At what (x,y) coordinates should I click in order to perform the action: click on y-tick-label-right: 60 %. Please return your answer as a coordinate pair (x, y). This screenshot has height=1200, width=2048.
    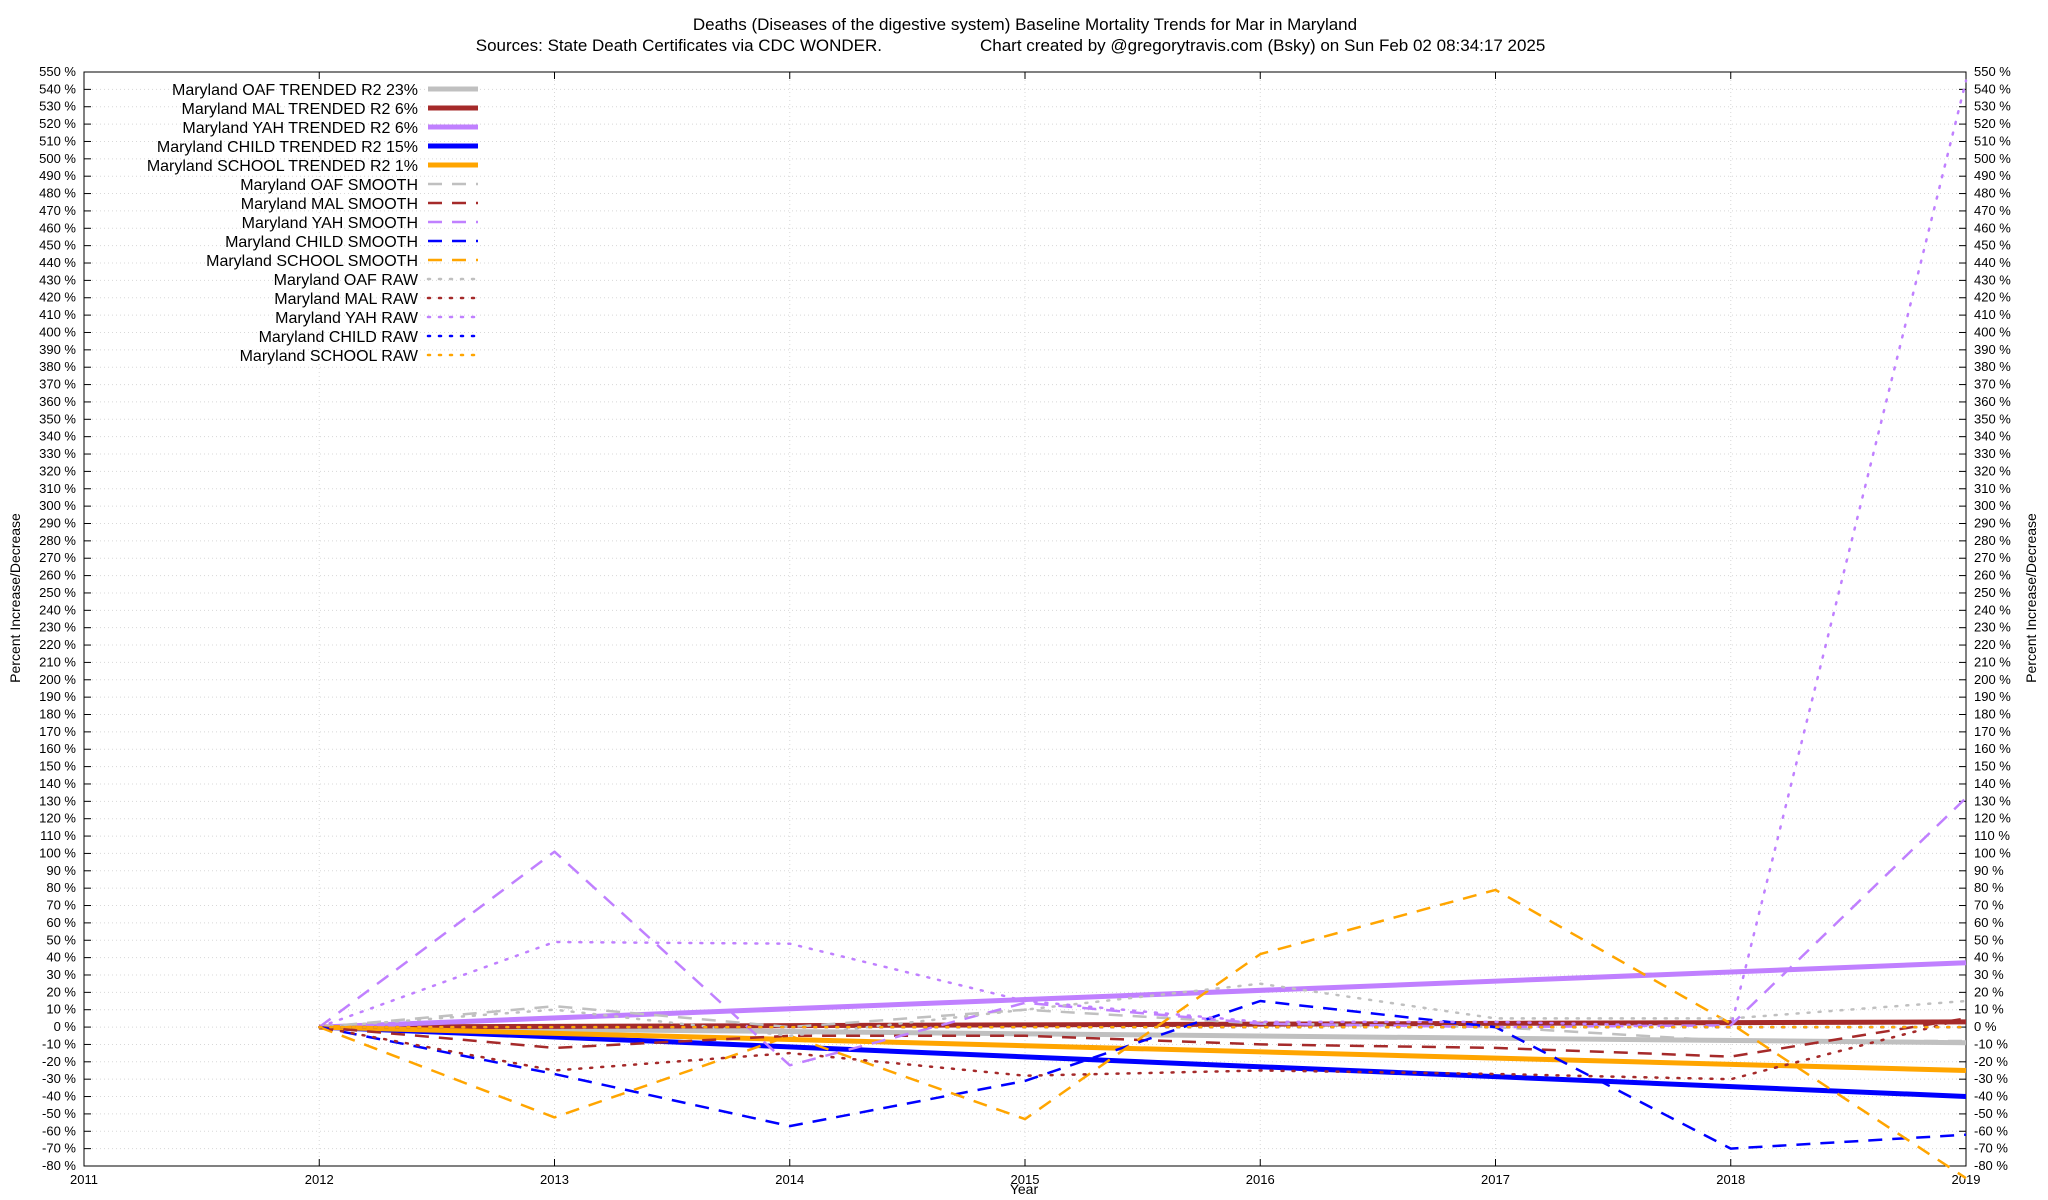
    Looking at the image, I should click on (1989, 922).